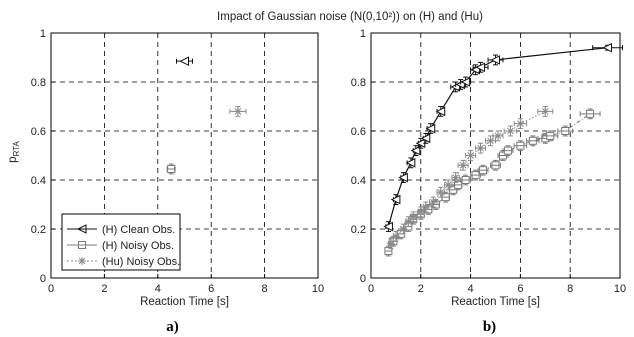  Describe the element at coordinates (82, 261) in the screenshot. I see `asterisk-icon` at that location.